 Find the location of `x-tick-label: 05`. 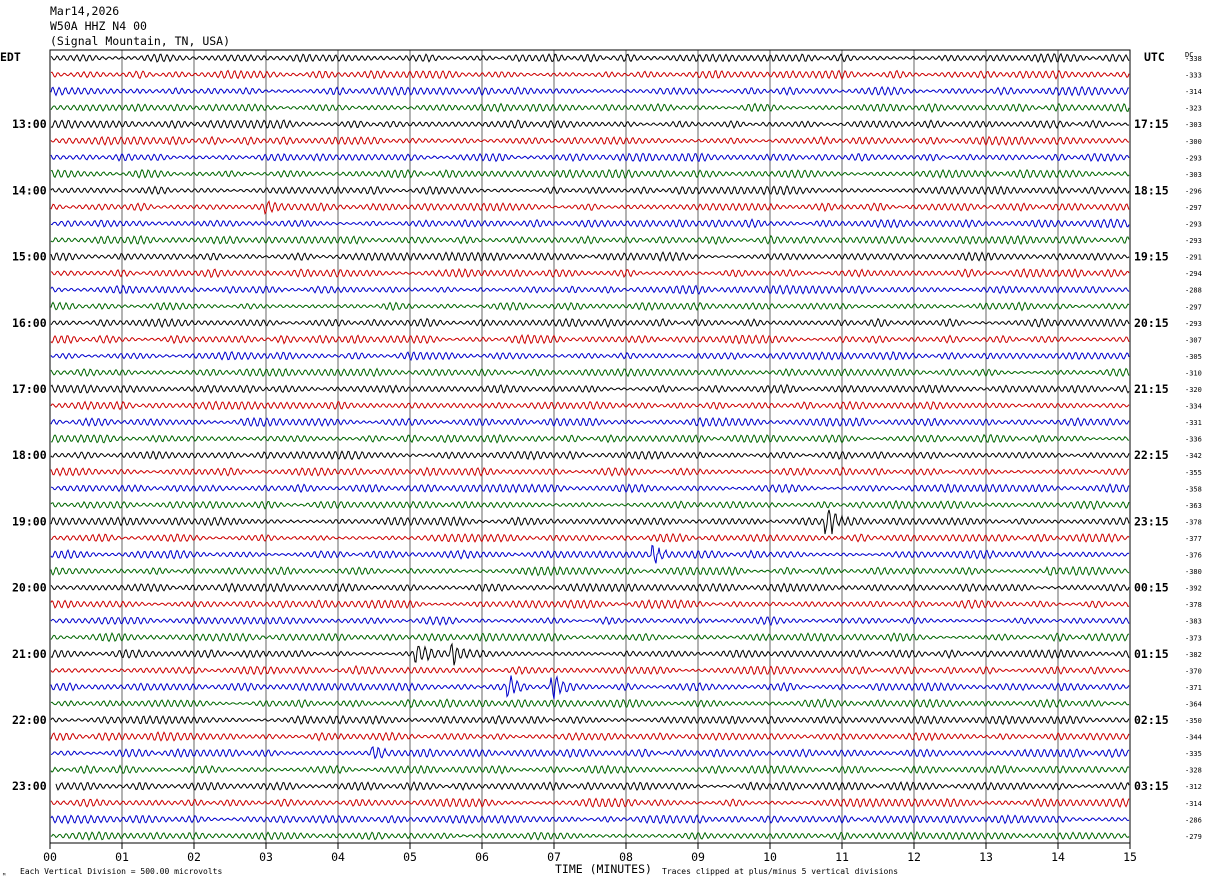

x-tick-label: 05 is located at coordinates (410, 857).